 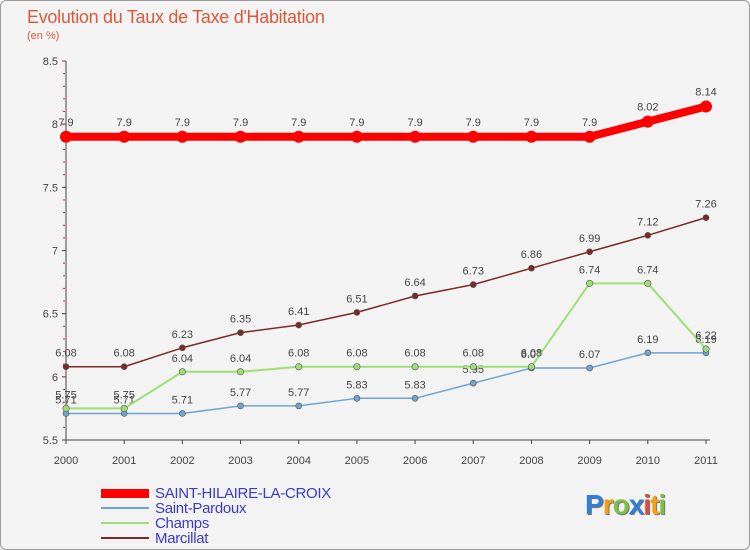 What do you see at coordinates (531, 255) in the screenshot?
I see `data-label: 6.86` at bounding box center [531, 255].